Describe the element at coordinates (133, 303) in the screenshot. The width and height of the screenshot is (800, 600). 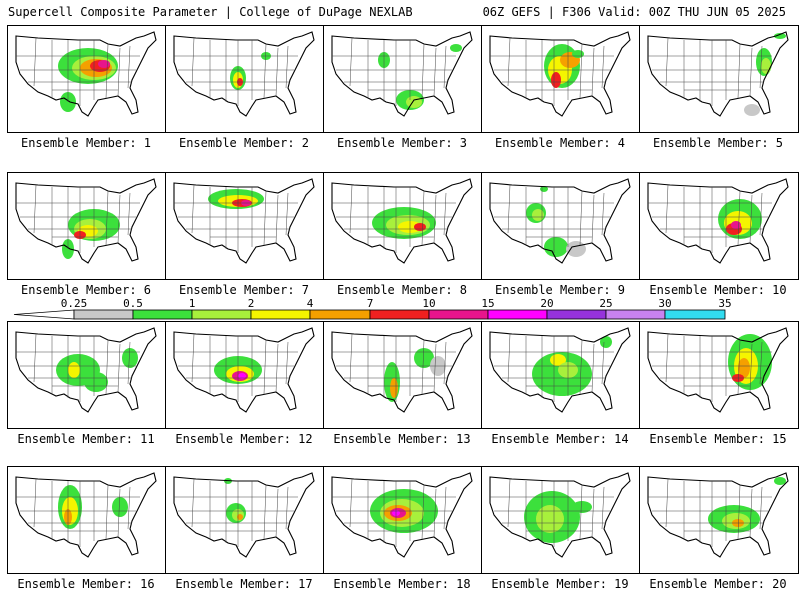
I see `colorbar-tick-label: 0.5` at that location.